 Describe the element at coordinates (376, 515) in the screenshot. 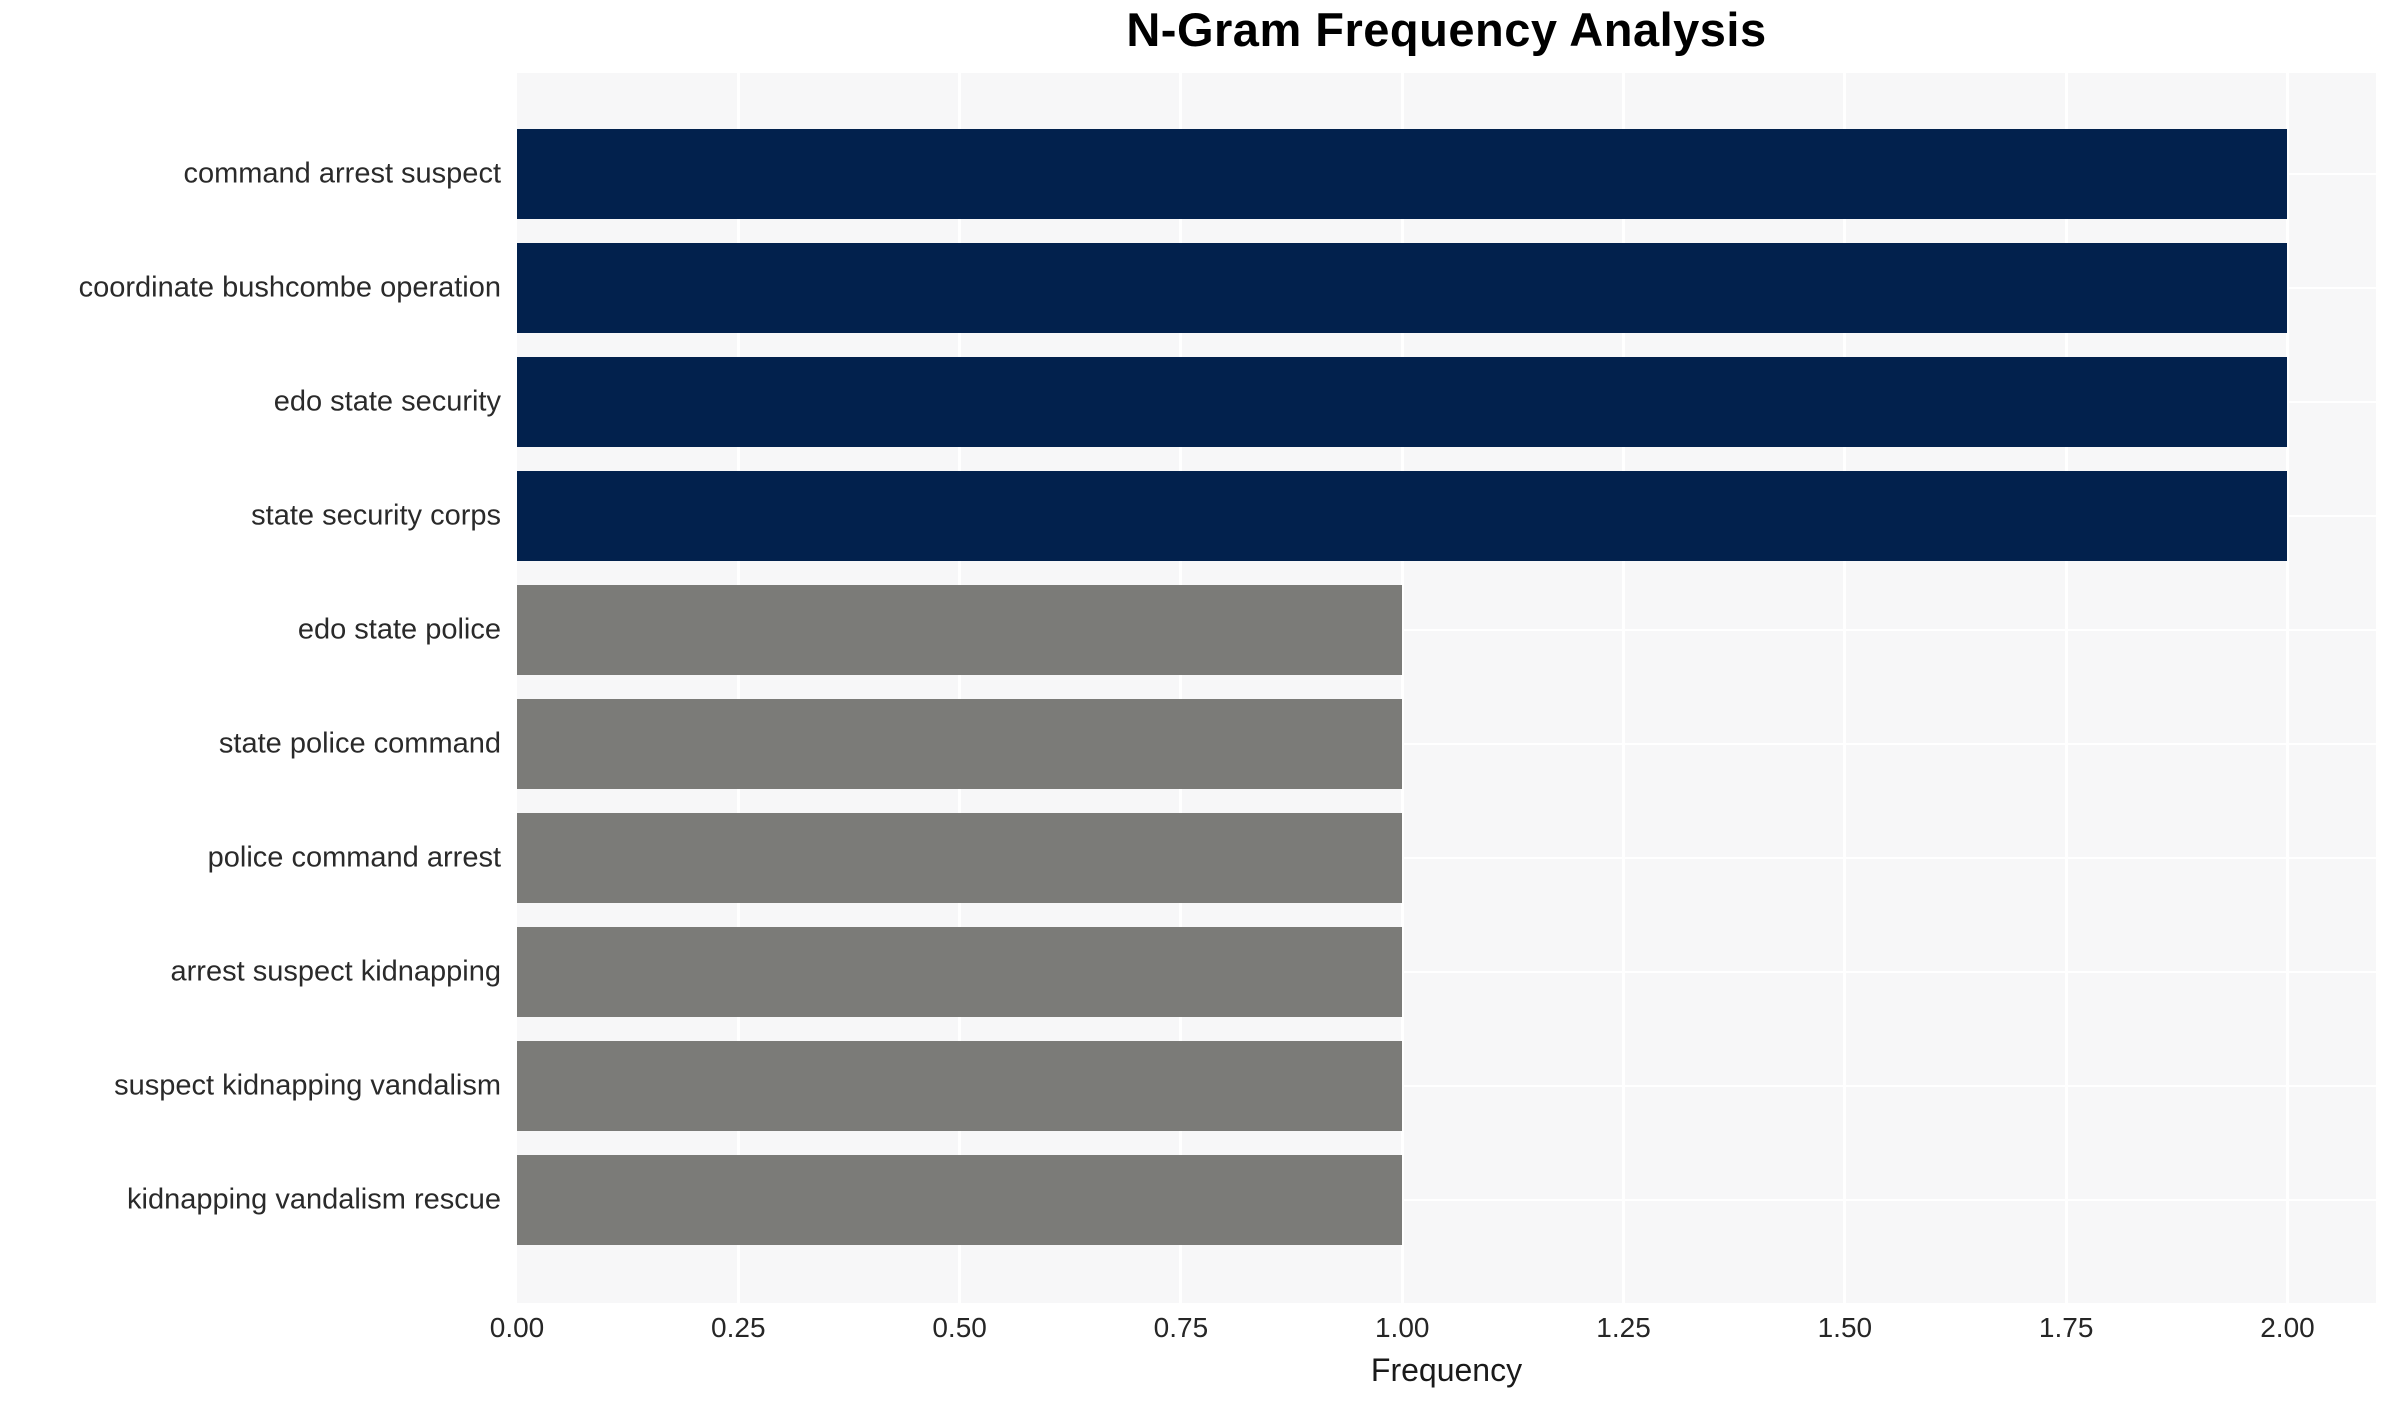

I see `category-label: state security corps` at that location.